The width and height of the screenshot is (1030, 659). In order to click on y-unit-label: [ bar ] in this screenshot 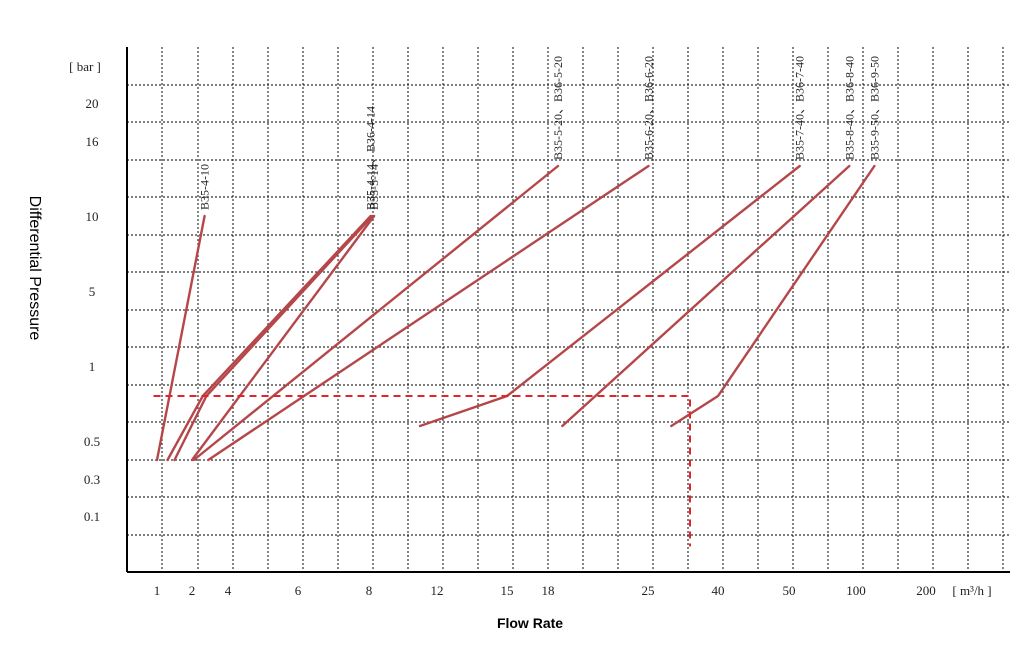, I will do `click(85, 66)`.